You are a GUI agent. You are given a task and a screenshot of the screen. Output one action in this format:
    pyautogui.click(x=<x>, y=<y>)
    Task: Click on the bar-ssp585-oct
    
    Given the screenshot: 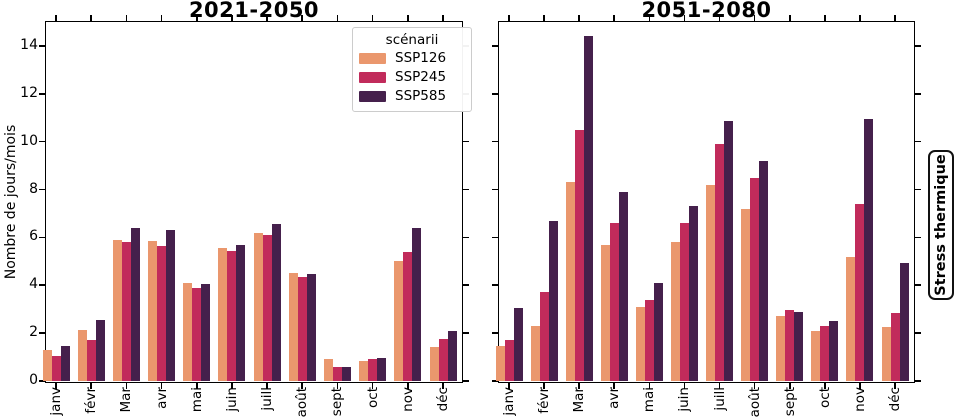 What is the action you would take?
    pyautogui.click(x=382, y=369)
    